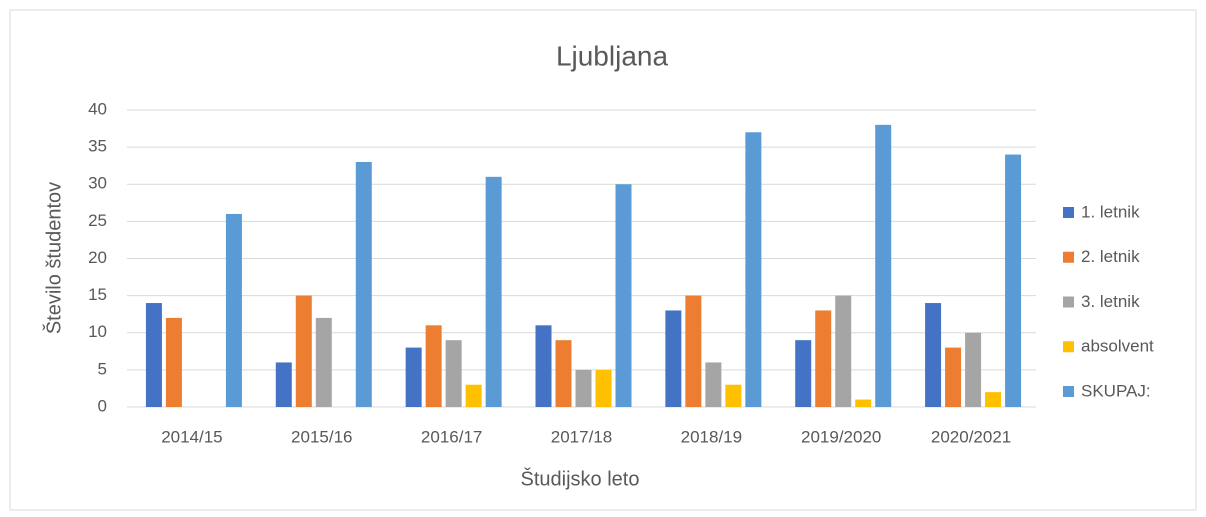 This screenshot has height=517, width=1206. I want to click on y-tick-label: 5, so click(102, 368).